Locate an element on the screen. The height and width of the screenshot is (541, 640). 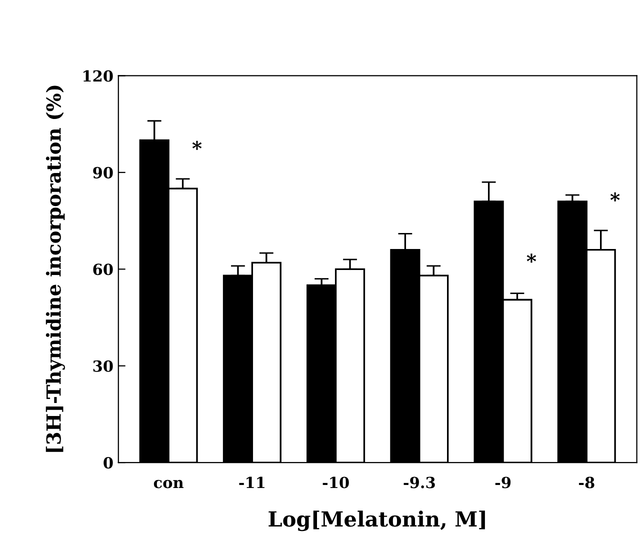
x-tick-label: -9.3 is located at coordinates (419, 482).